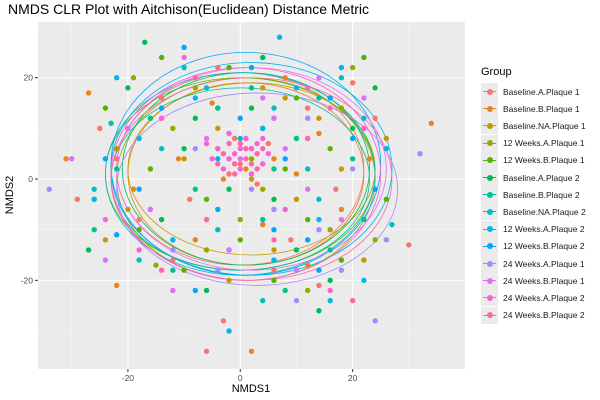 This screenshot has width=600, height=400. Describe the element at coordinates (540, 229) in the screenshot. I see `legend-item: 12 Weeks.A.Plaque 2` at that location.